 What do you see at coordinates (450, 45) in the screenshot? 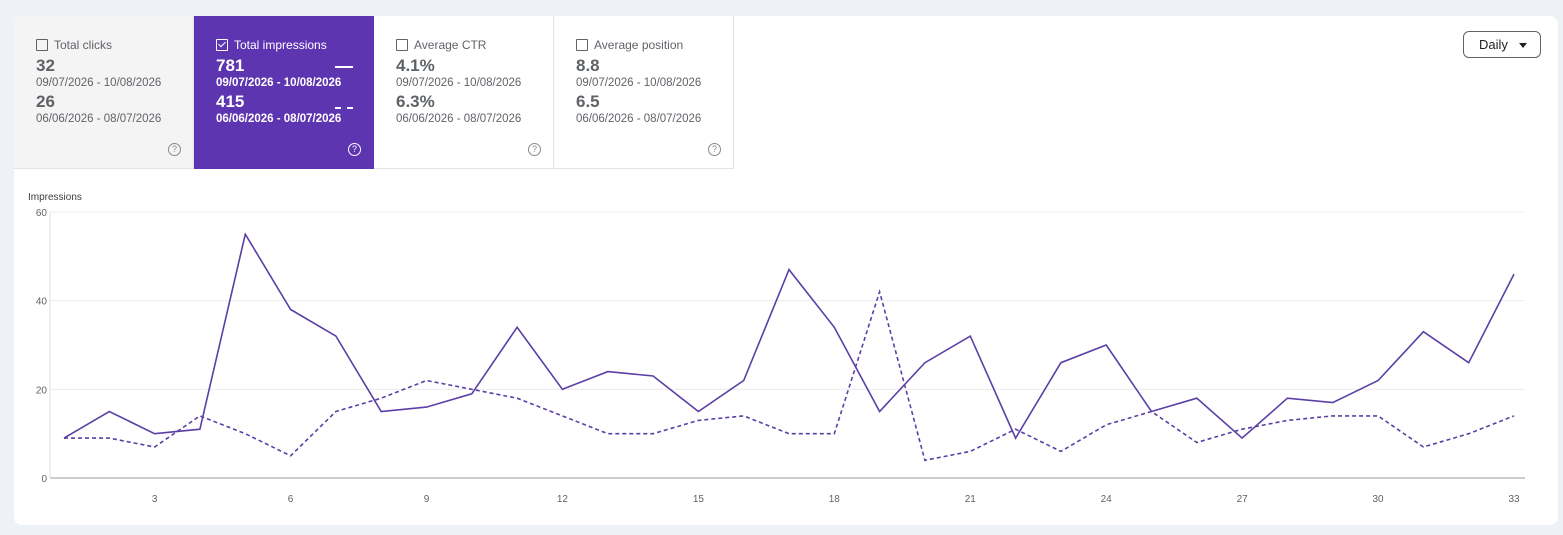
I see `metric-label: Average CTR` at bounding box center [450, 45].